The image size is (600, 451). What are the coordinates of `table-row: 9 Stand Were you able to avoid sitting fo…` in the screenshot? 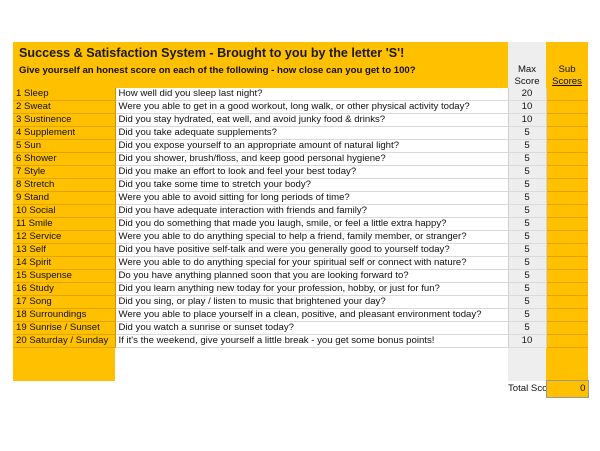 It's located at (300, 198).